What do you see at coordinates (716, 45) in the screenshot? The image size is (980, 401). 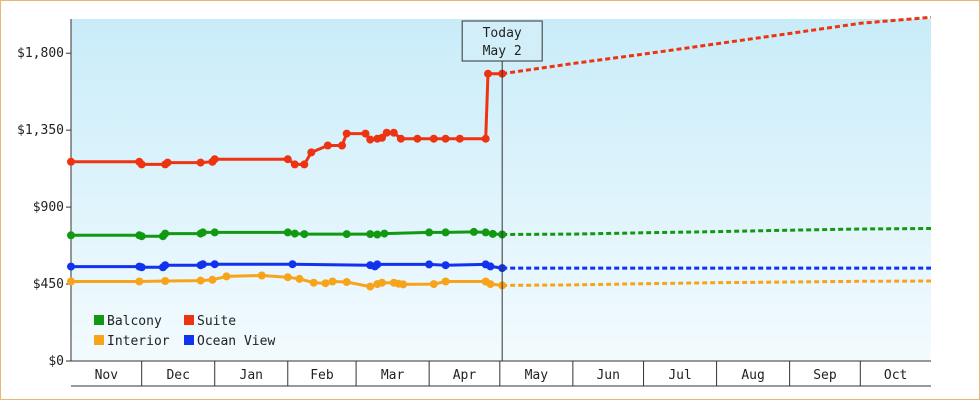 I see `series-projection-line` at bounding box center [716, 45].